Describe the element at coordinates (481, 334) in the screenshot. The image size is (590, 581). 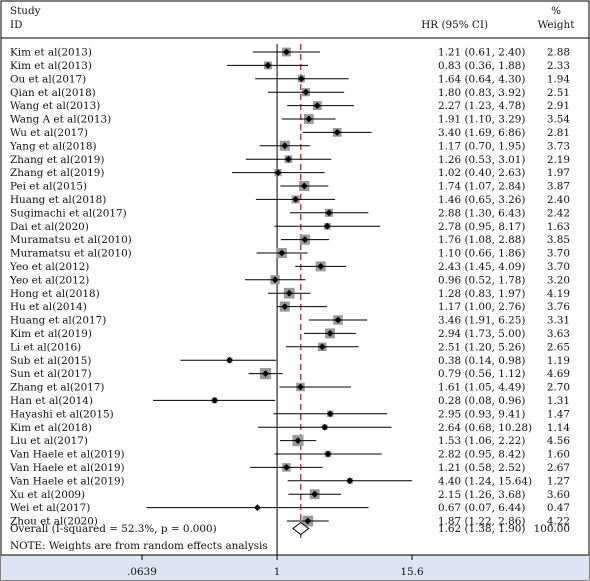
I see `hr-ci-text: 2.94 (1.73, 5.00)` at that location.